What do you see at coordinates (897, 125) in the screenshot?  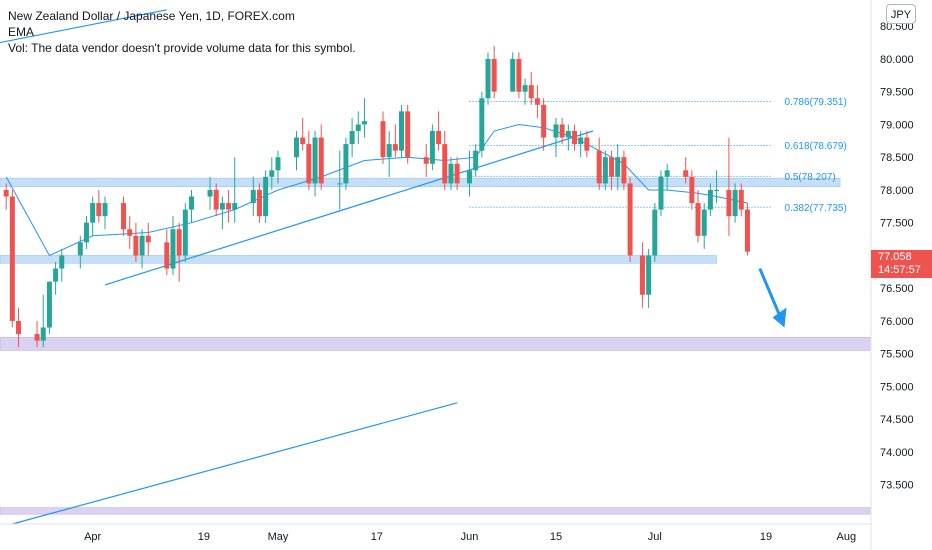 I see `price-tick-3: 79.000` at bounding box center [897, 125].